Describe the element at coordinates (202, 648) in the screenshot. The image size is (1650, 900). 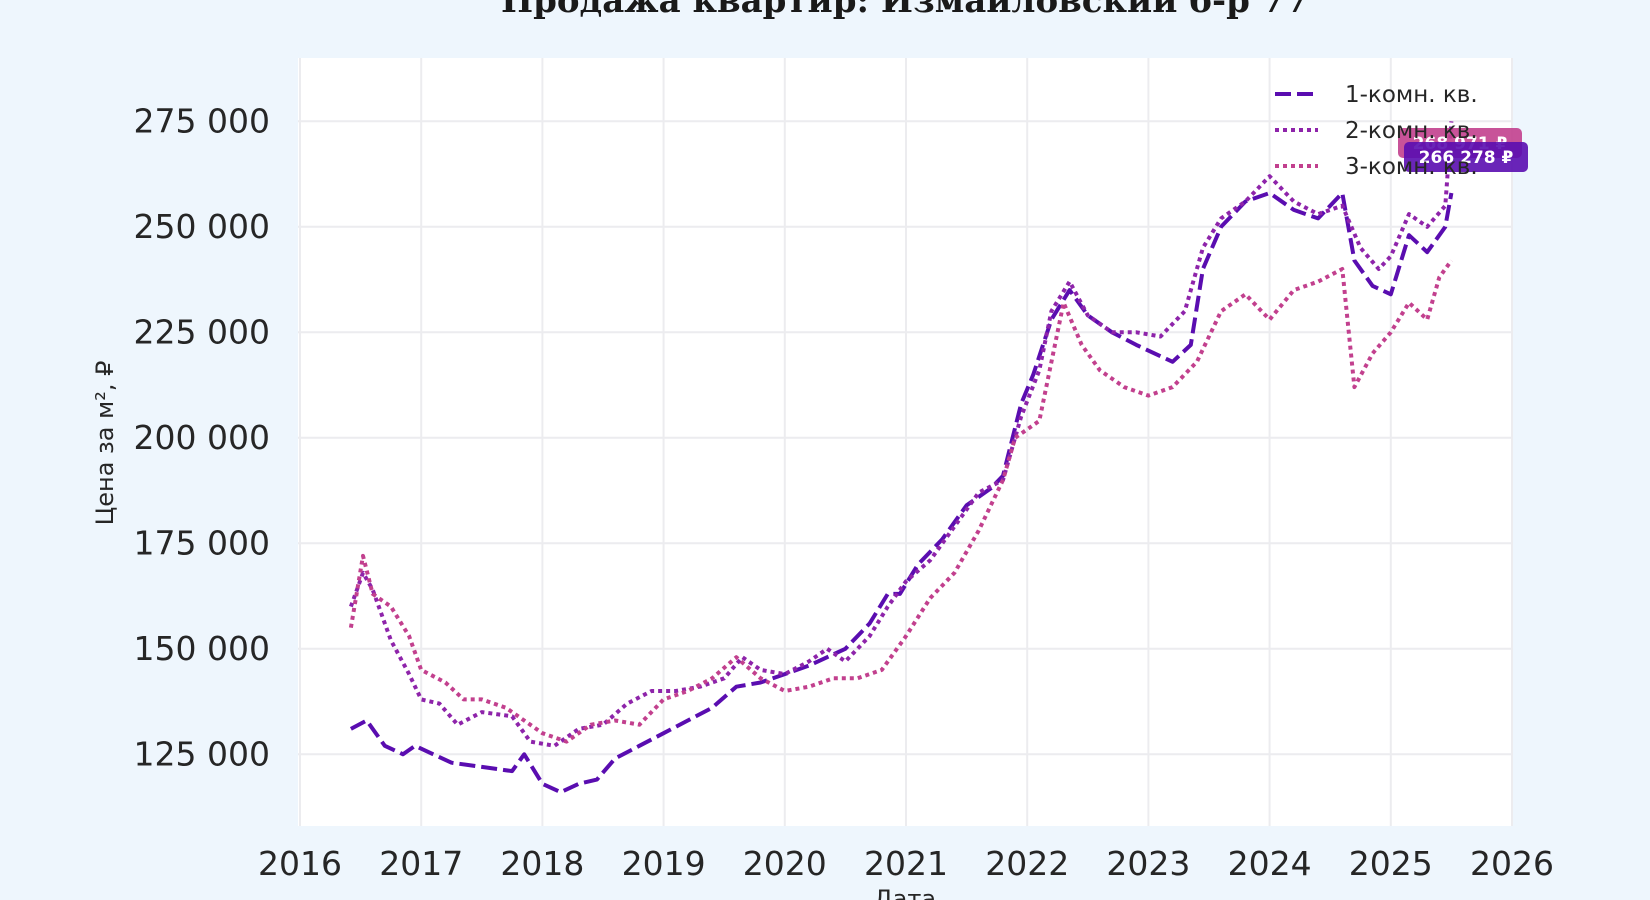
I see `y-tick-label: 150 000` at that location.